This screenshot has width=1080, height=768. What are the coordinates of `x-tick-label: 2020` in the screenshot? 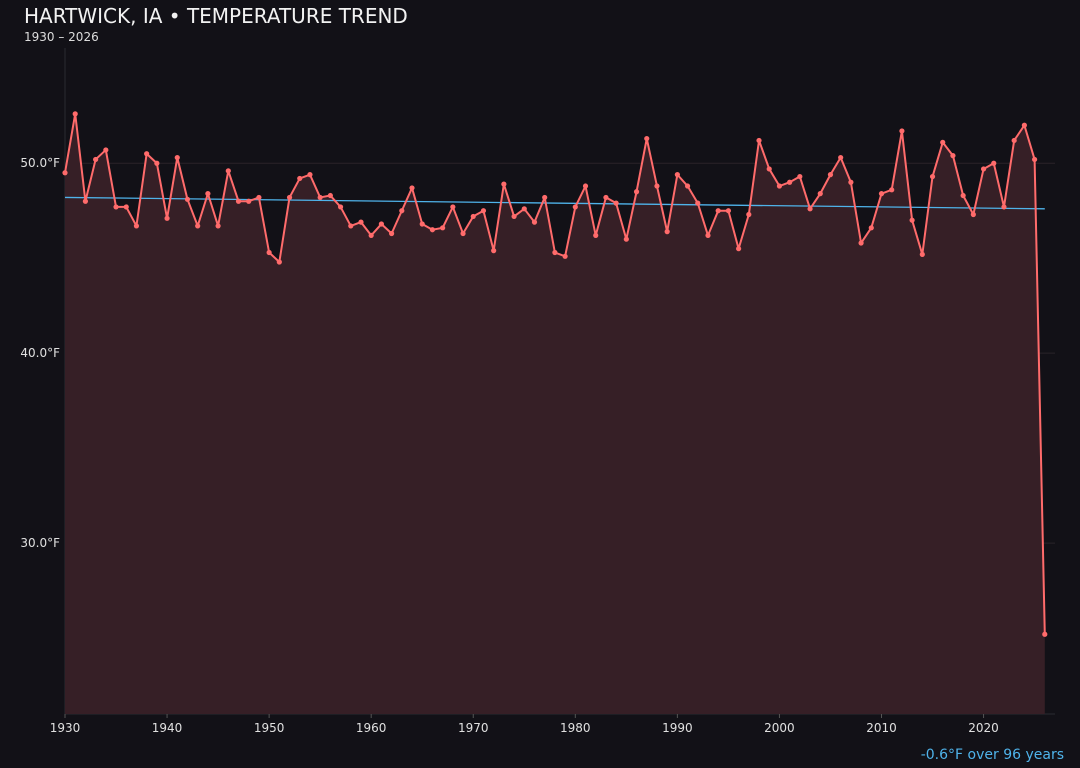 It's located at (983, 728).